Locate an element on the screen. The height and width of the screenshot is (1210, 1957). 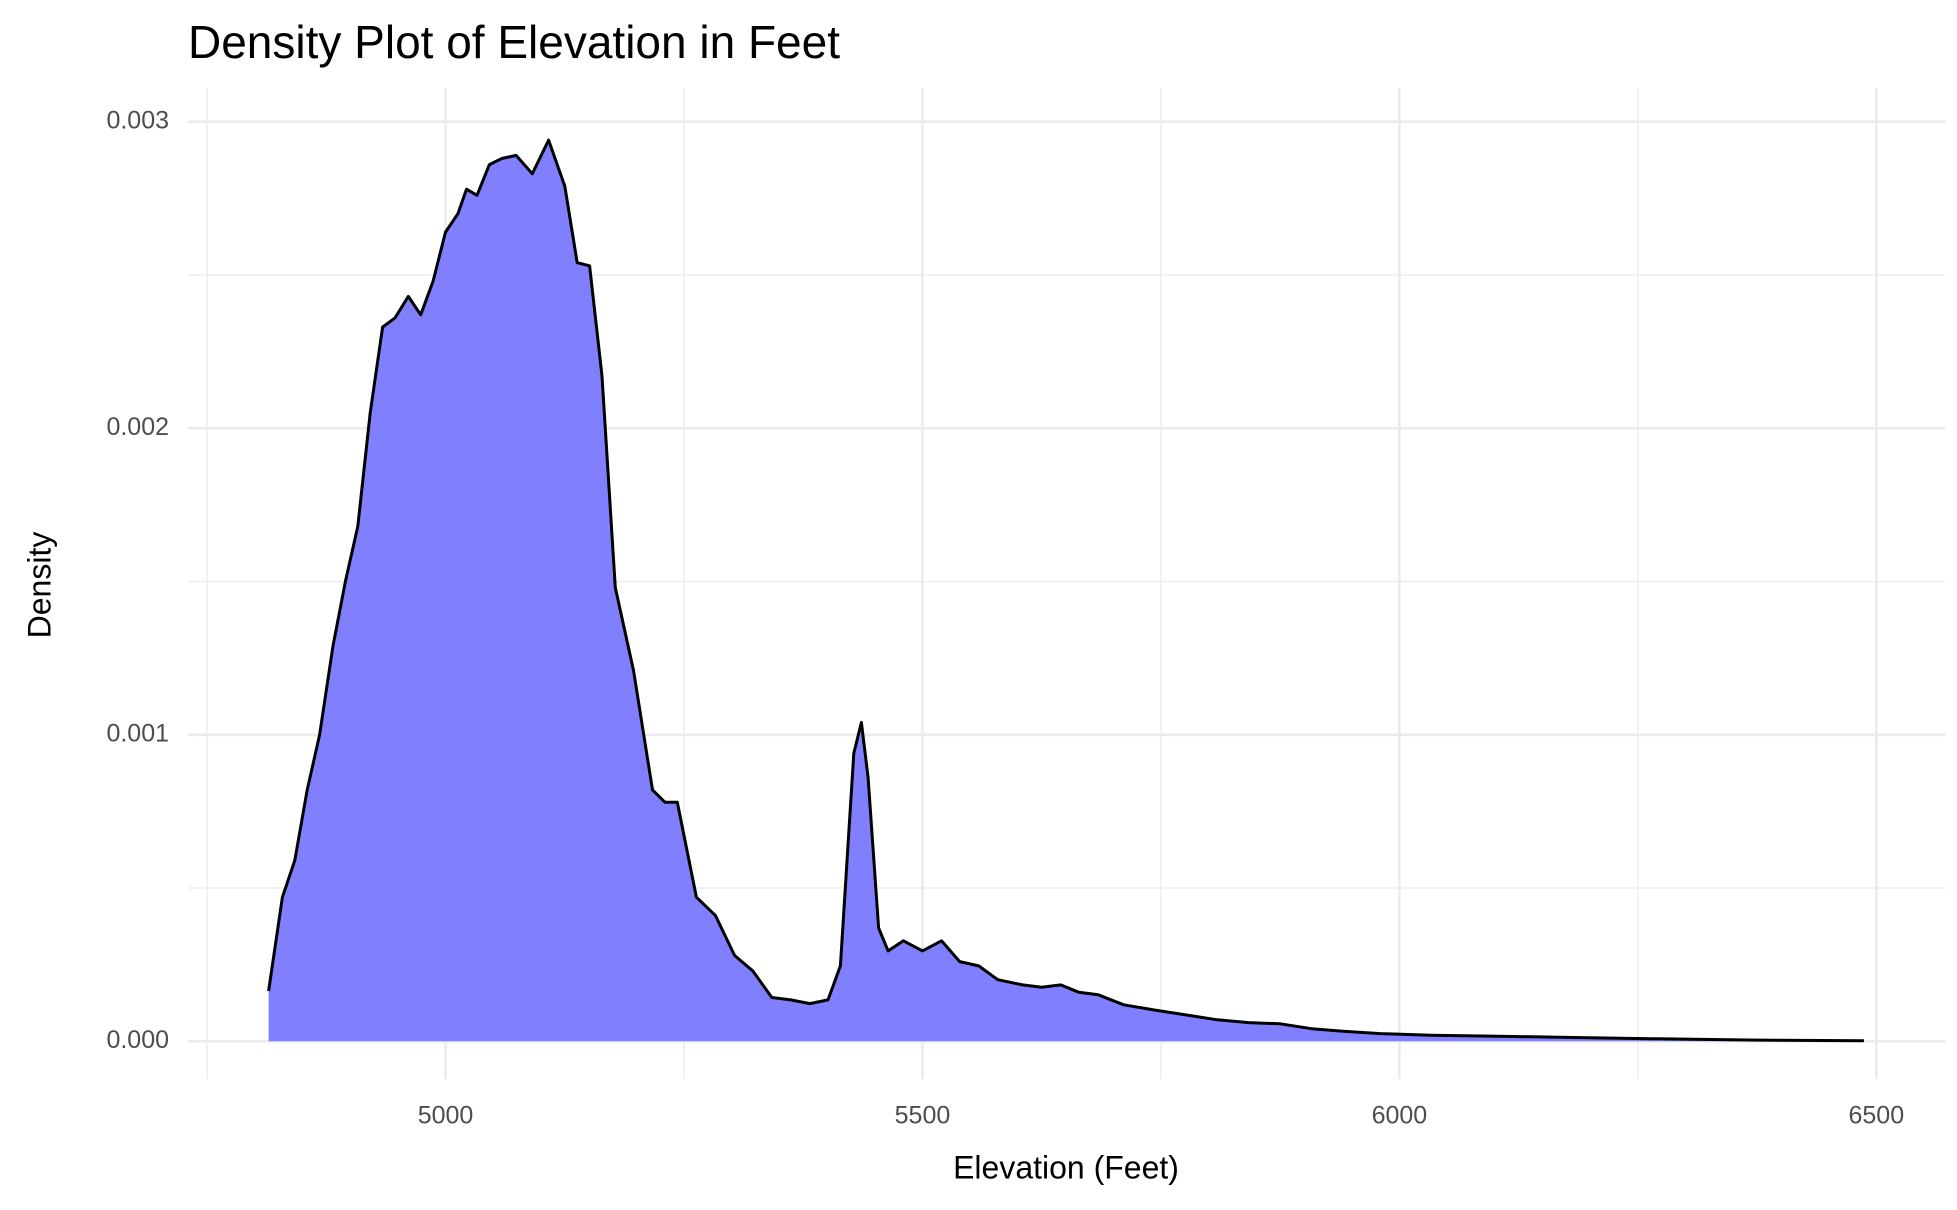
x-tick-label: 5000 is located at coordinates (446, 1116).